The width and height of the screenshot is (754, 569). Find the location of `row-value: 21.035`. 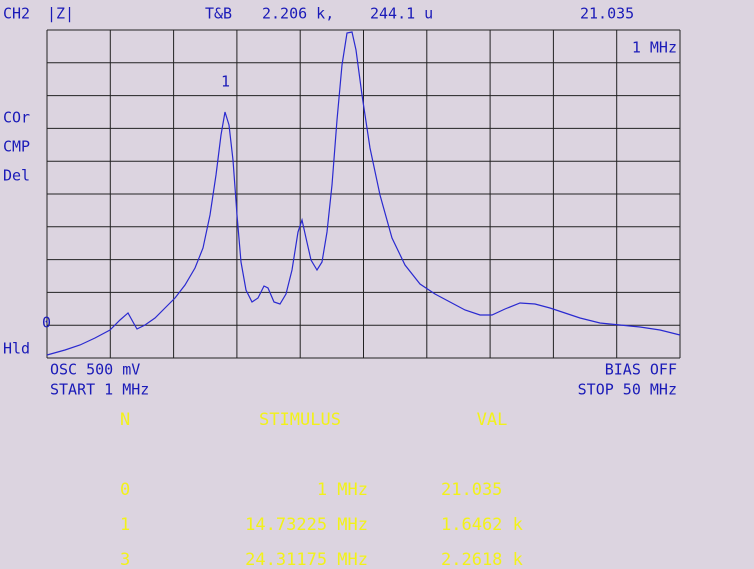

row-value: 21.035 is located at coordinates (471, 490).